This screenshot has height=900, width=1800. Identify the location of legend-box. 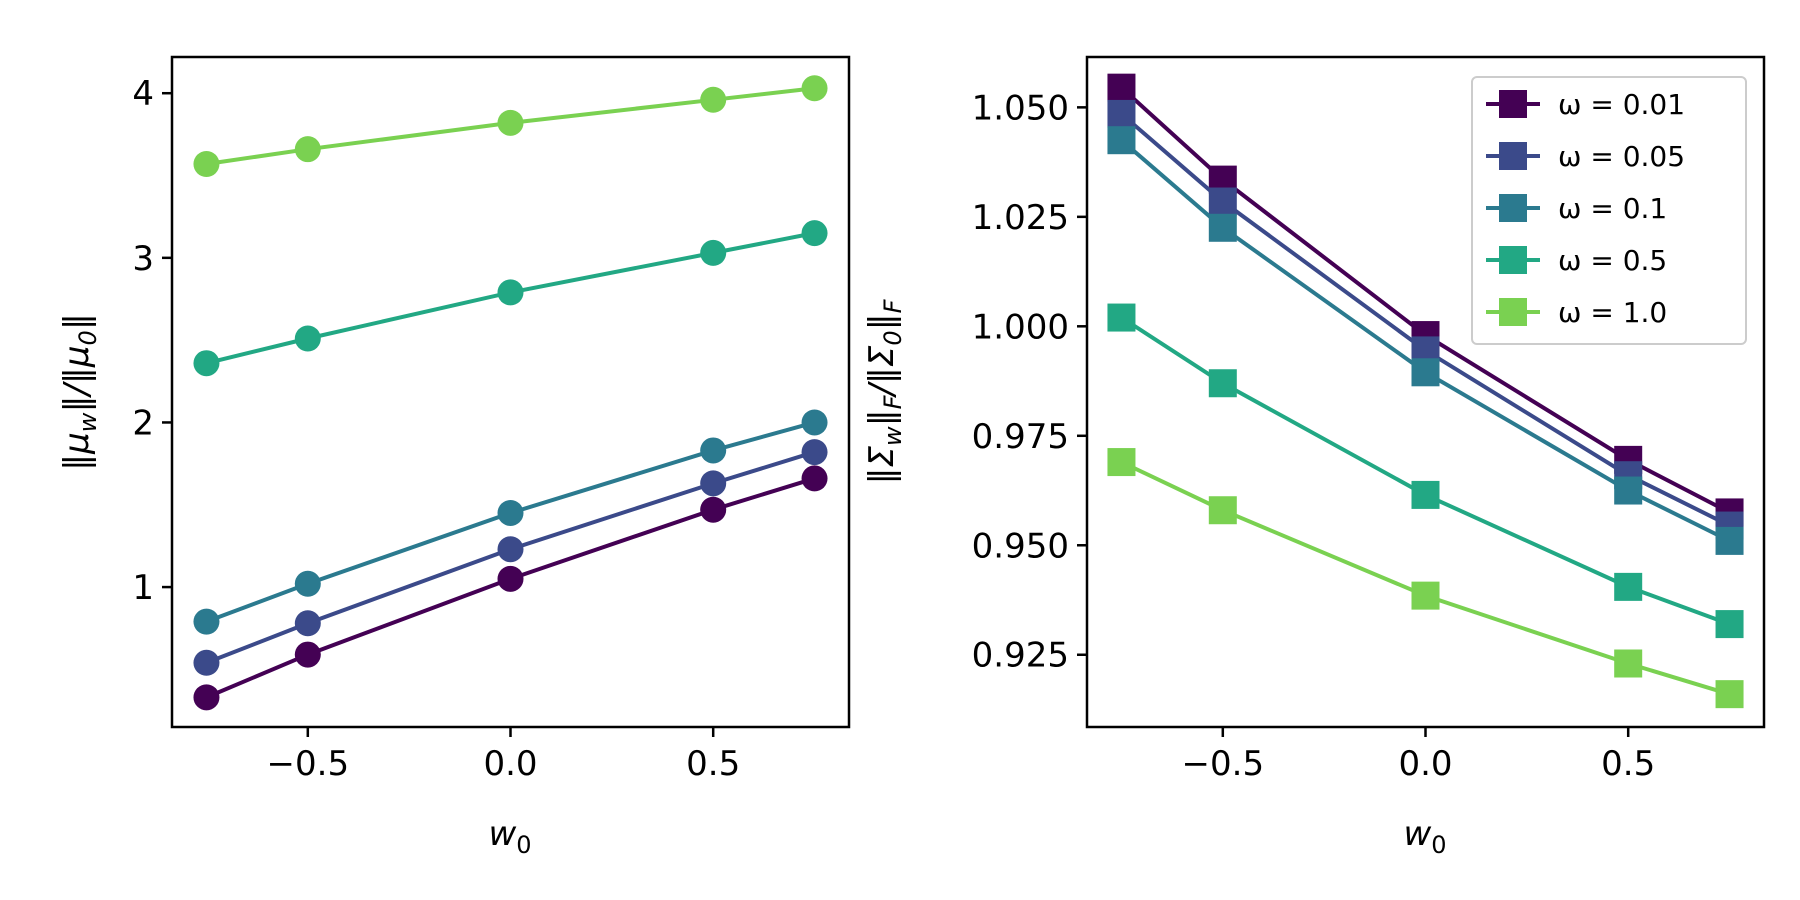
(1609, 210).